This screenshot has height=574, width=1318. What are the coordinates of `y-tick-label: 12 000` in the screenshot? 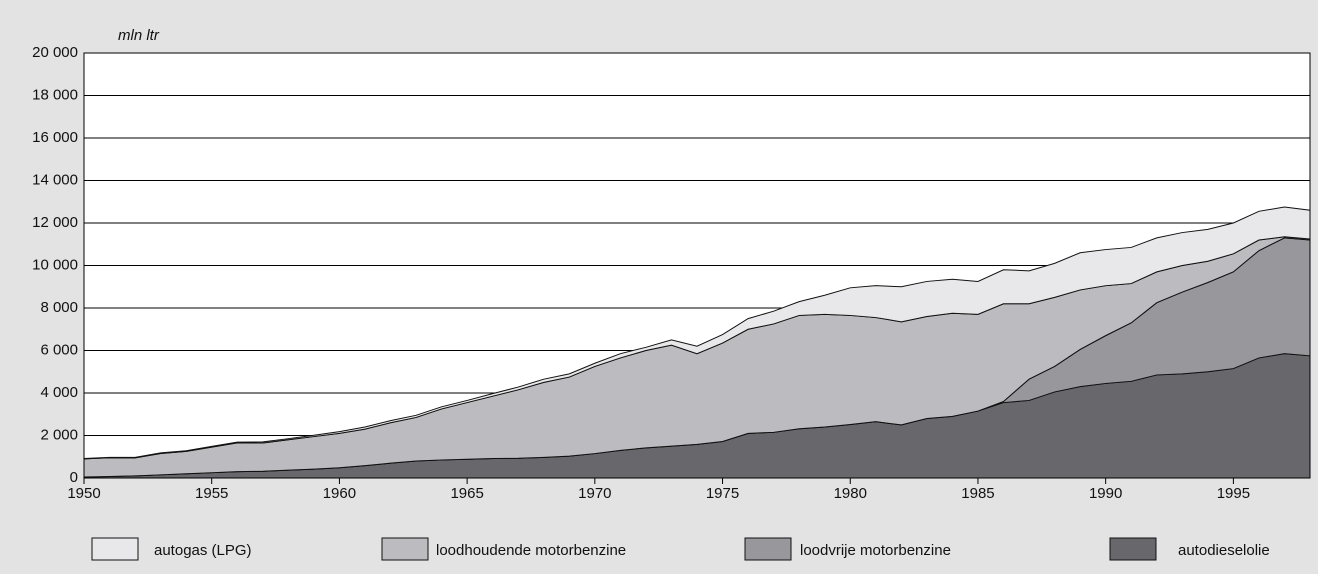 It's located at (55, 222).